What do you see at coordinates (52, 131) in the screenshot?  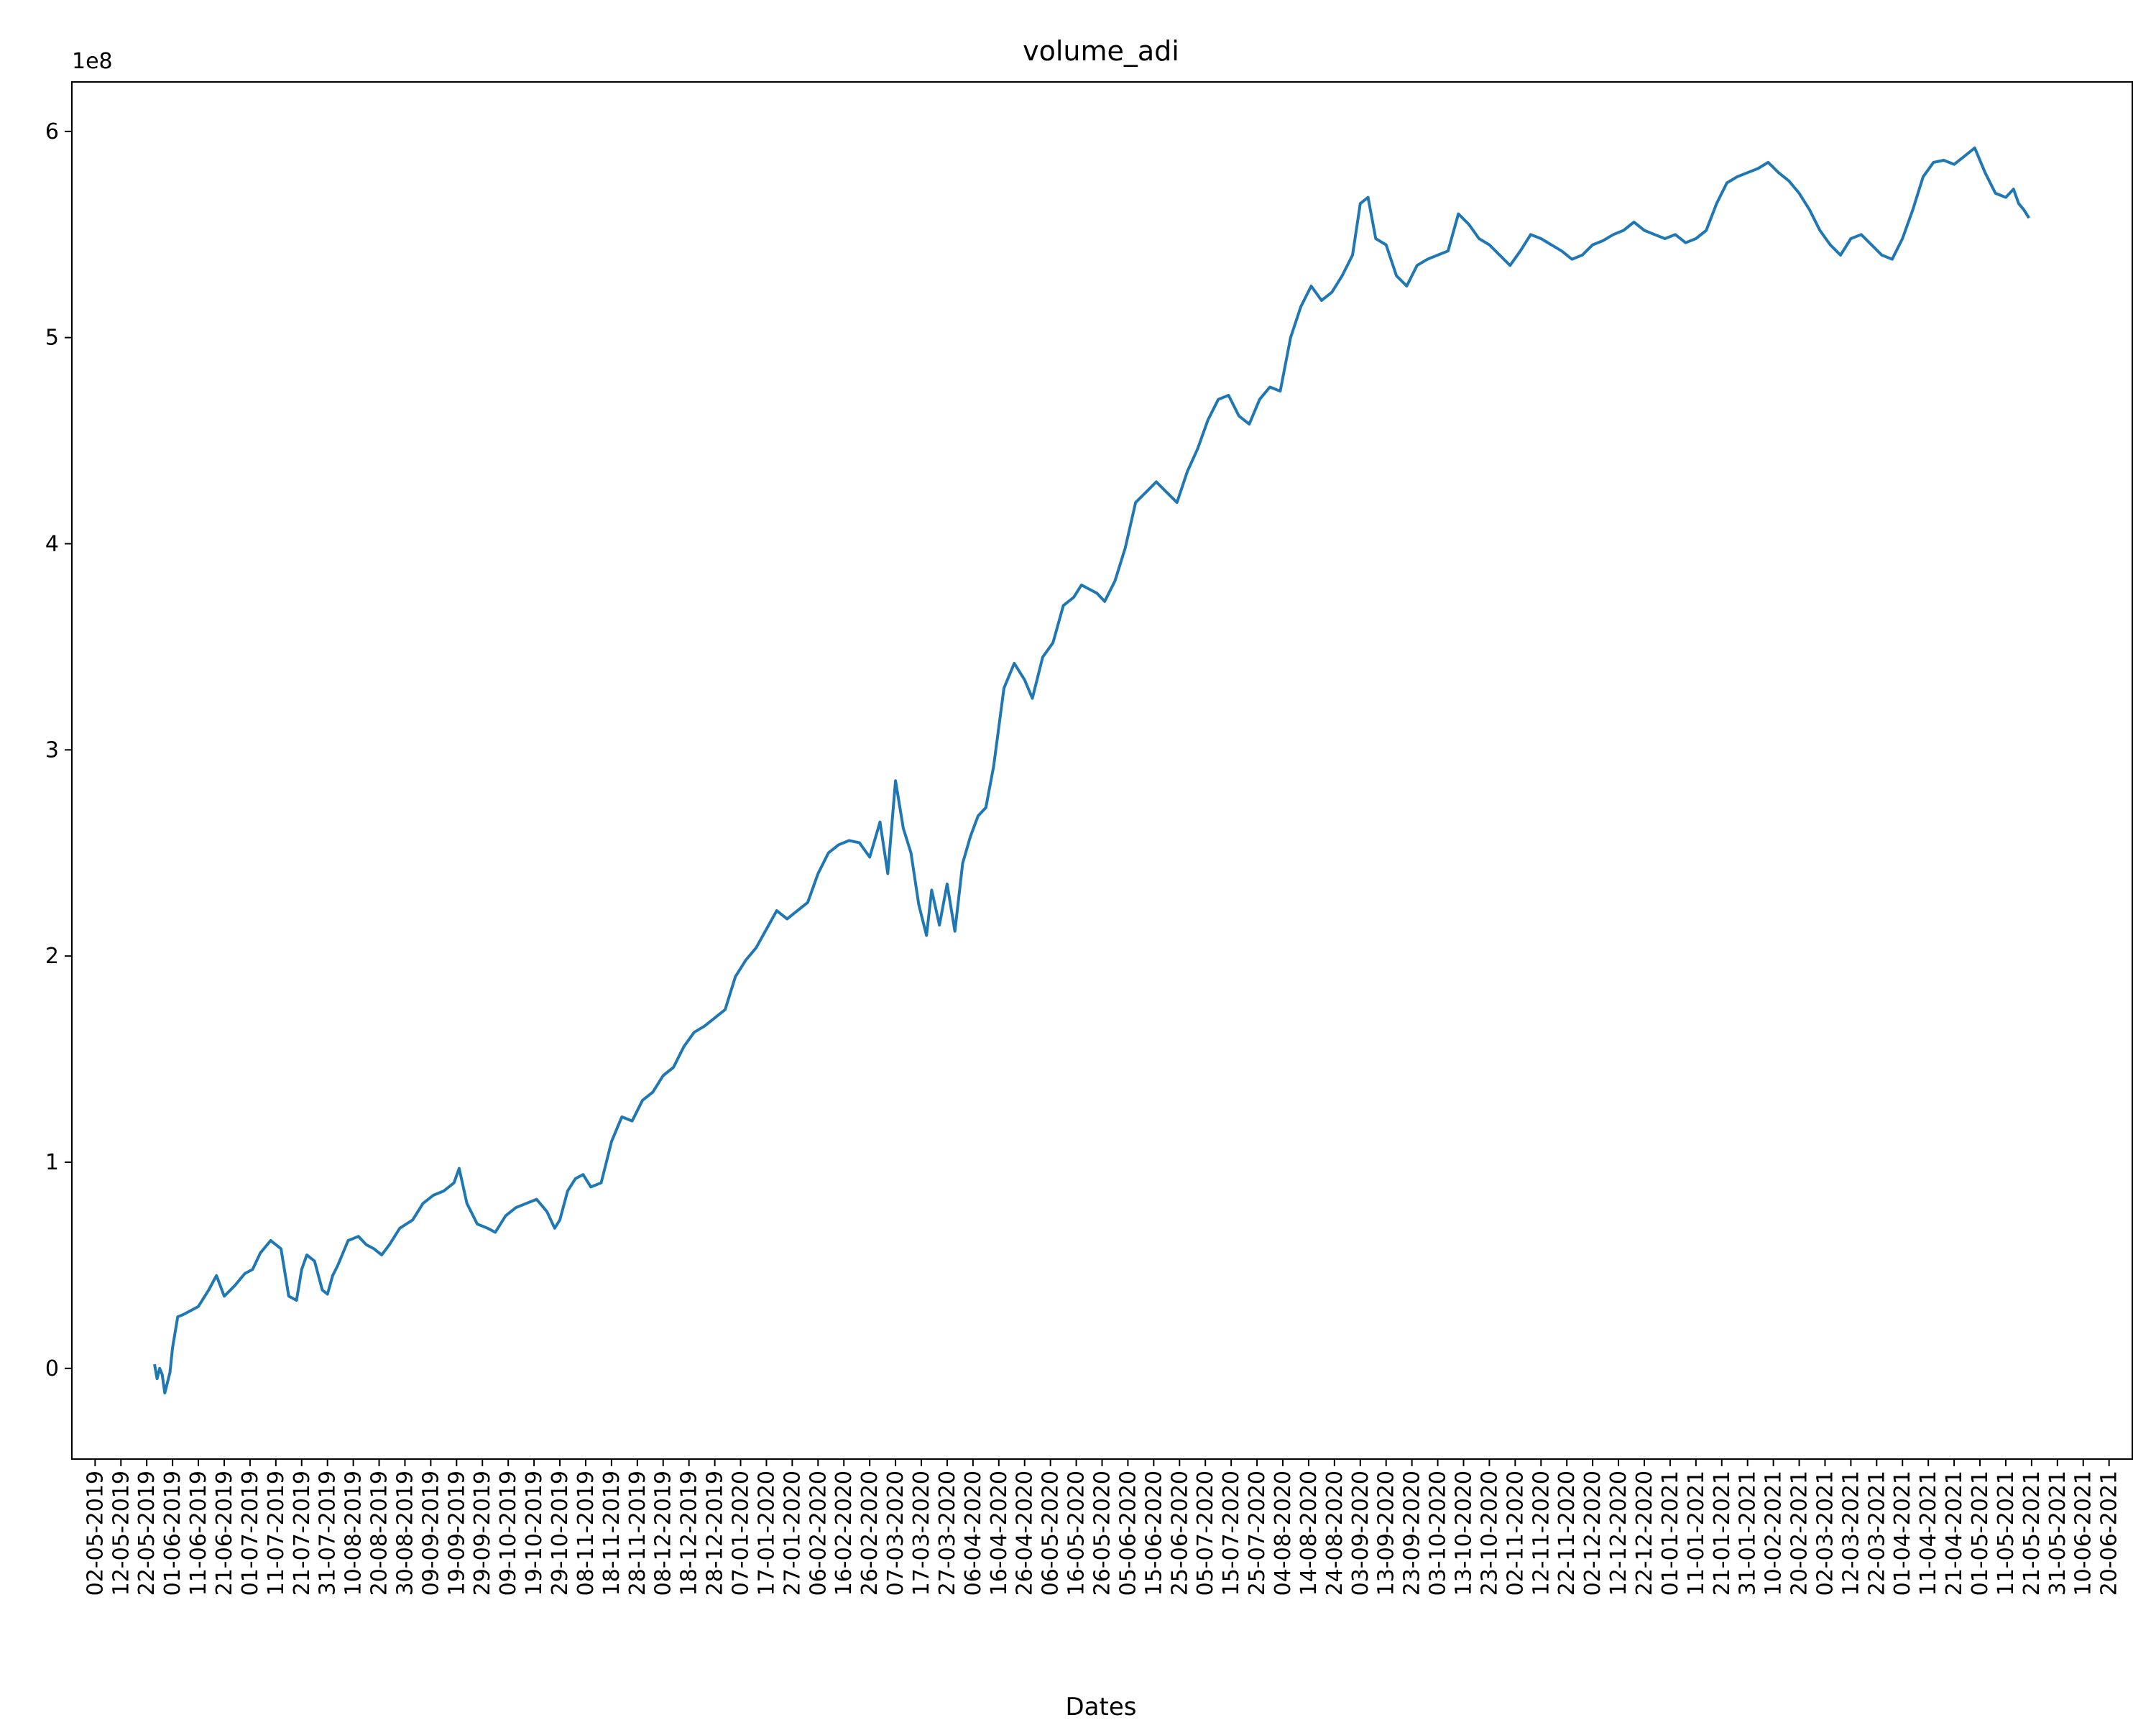 I see `y-tick-label: 6` at bounding box center [52, 131].